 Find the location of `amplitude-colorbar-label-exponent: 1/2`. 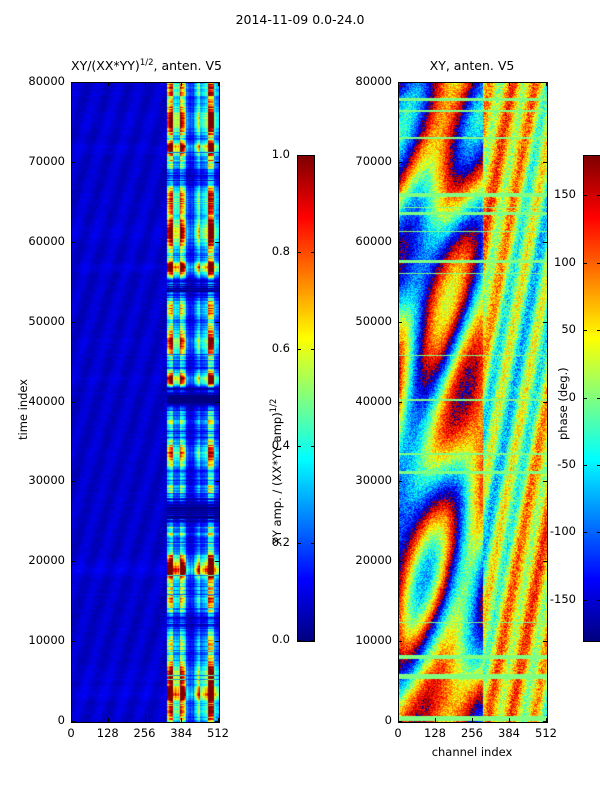

amplitude-colorbar-label-exponent: 1/2 is located at coordinates (274, 405).